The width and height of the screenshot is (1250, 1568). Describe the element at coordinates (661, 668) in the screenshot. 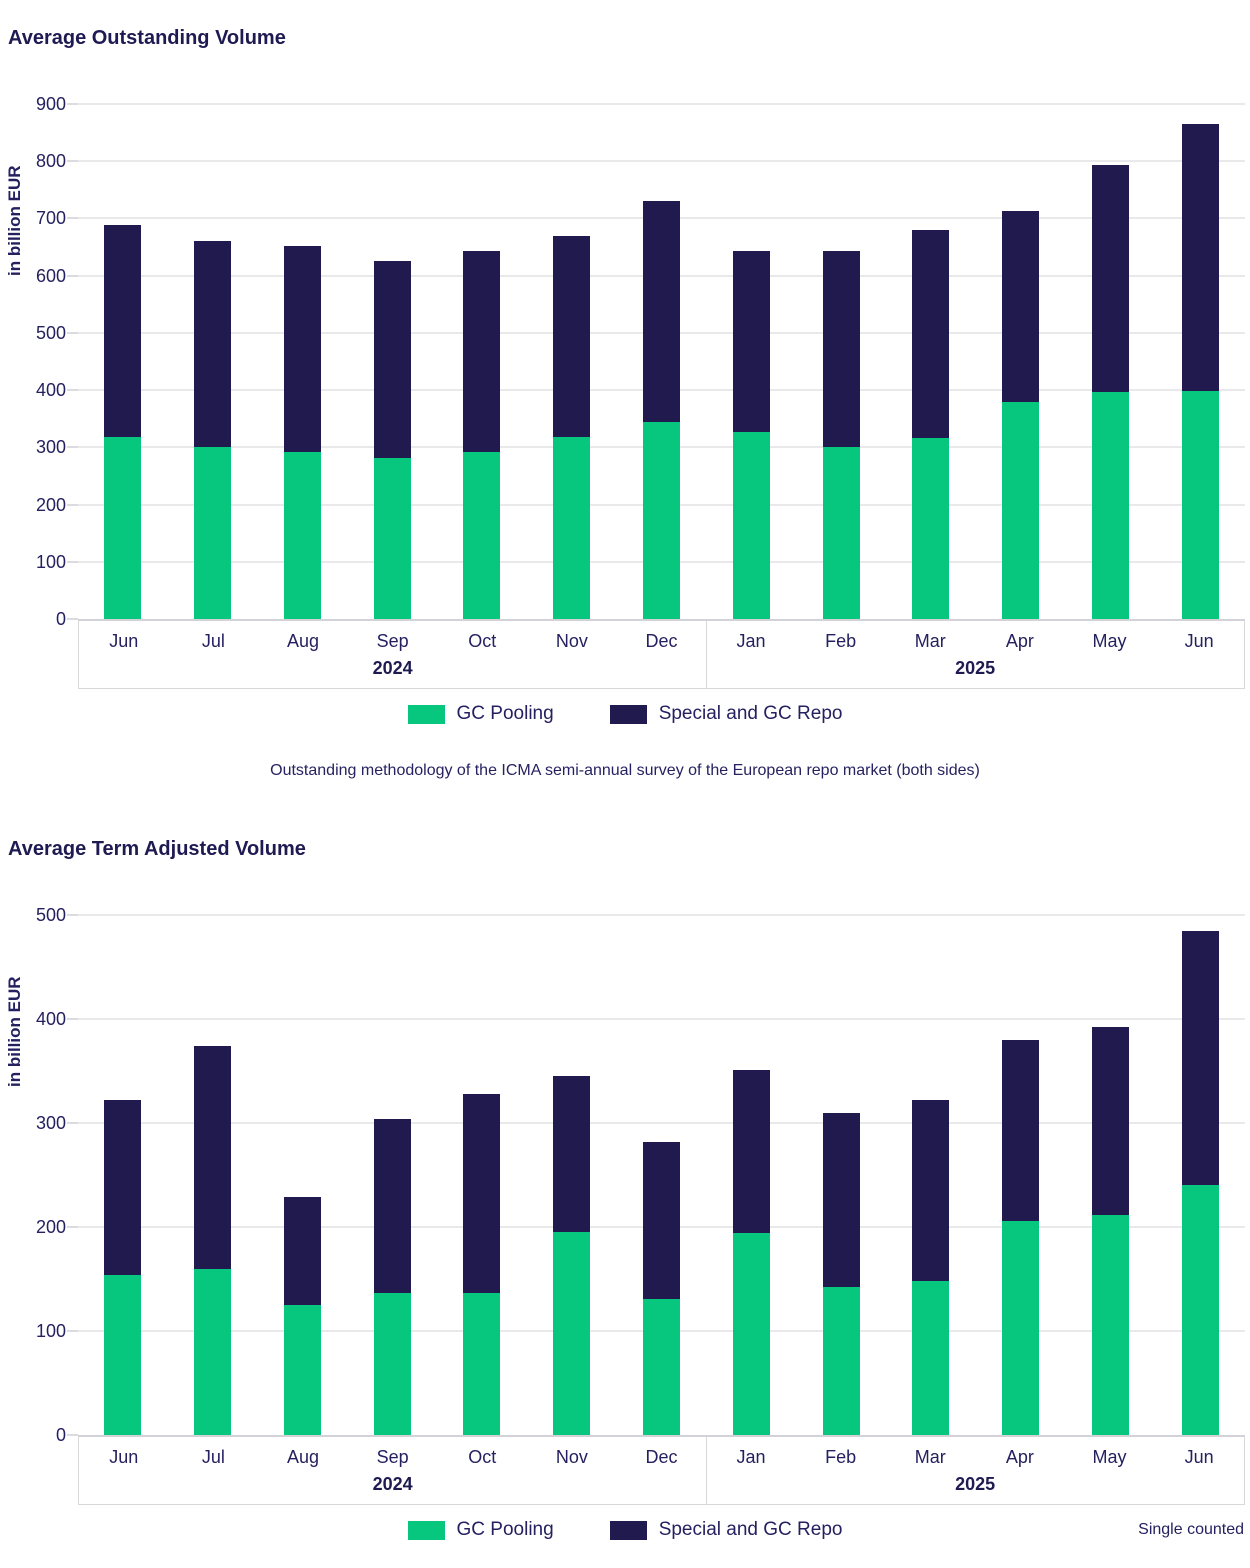

I see `years-row: 2024 2025` at that location.